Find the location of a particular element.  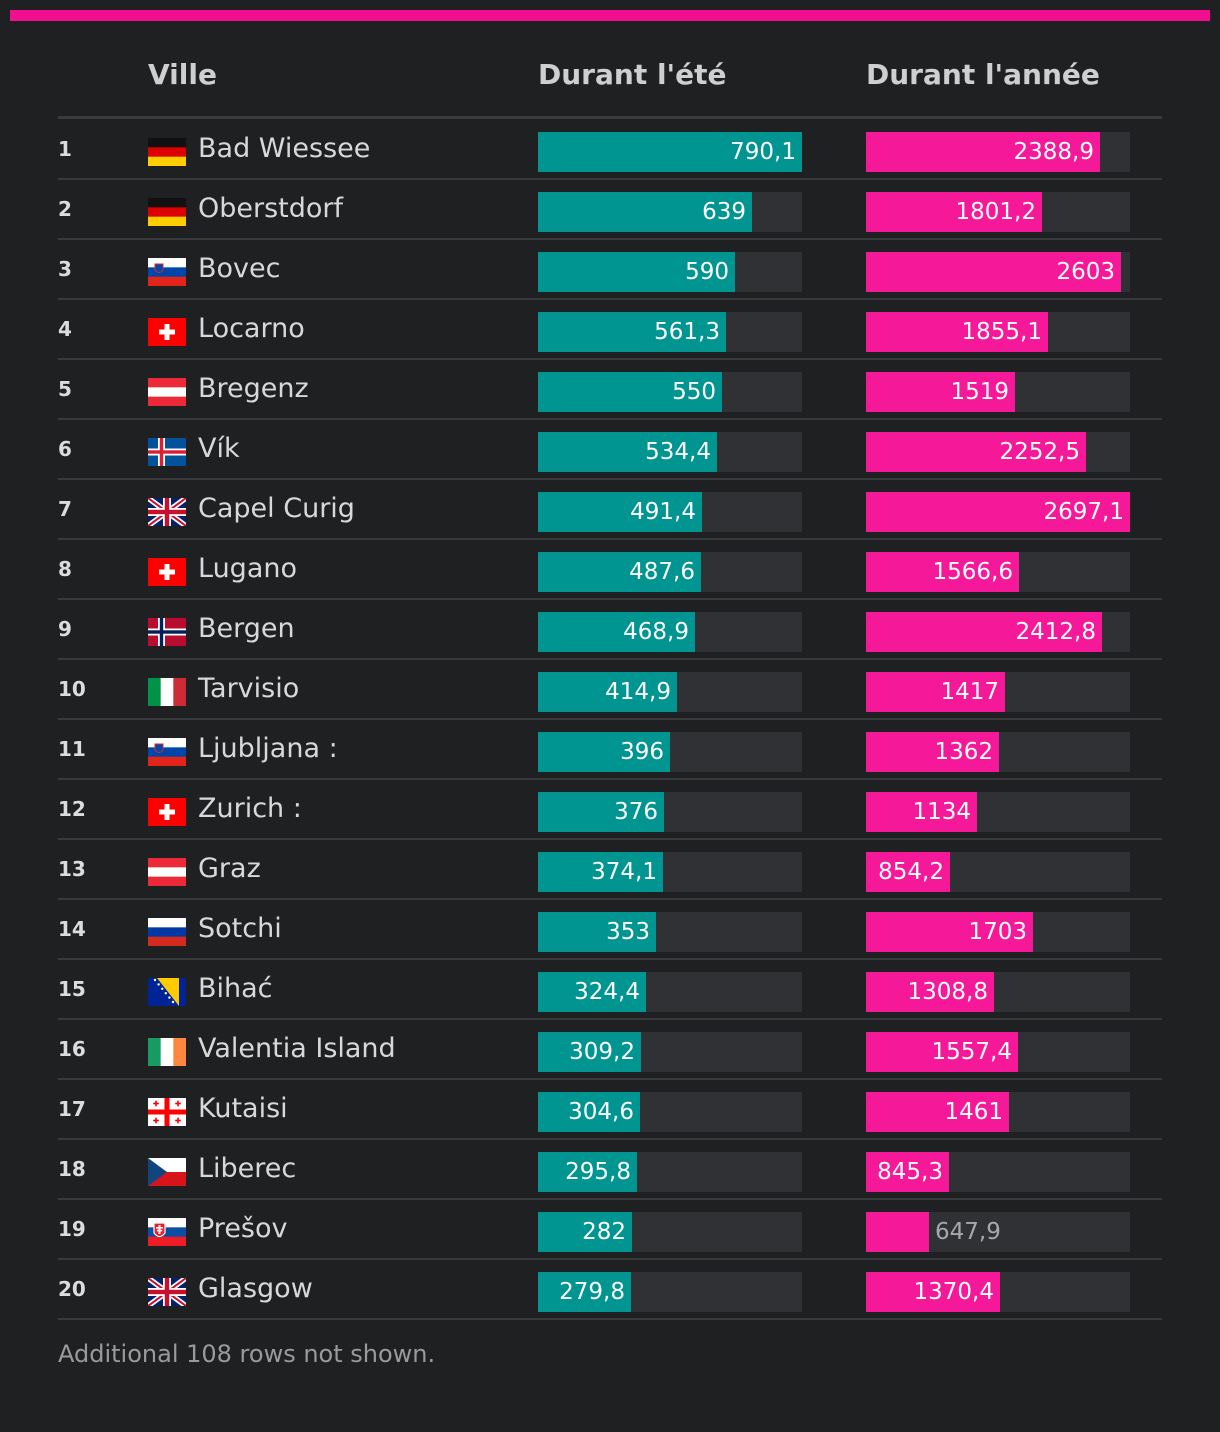

table-row: 14 Sotchi 353 1703 is located at coordinates (610, 930).